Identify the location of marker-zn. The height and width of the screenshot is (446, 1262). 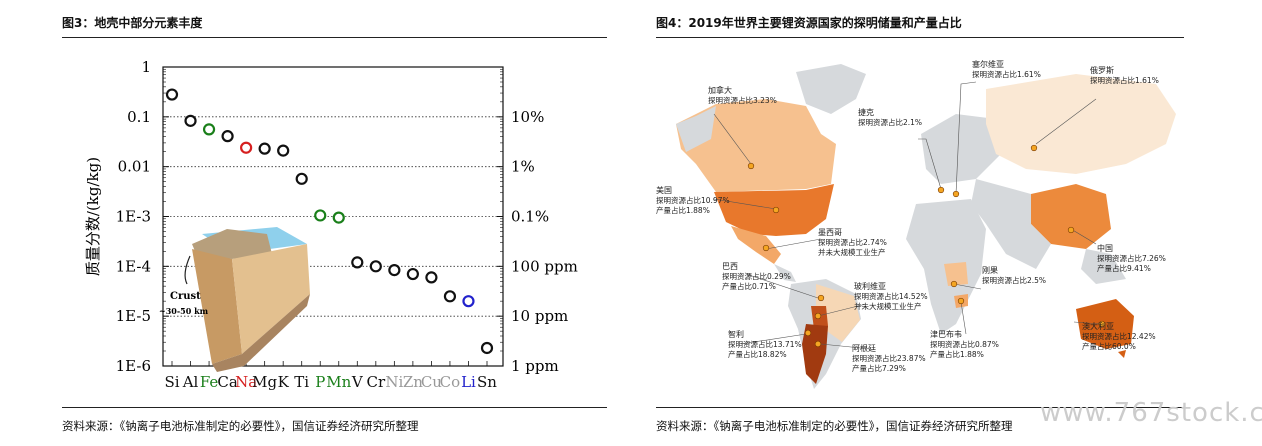
(412, 274).